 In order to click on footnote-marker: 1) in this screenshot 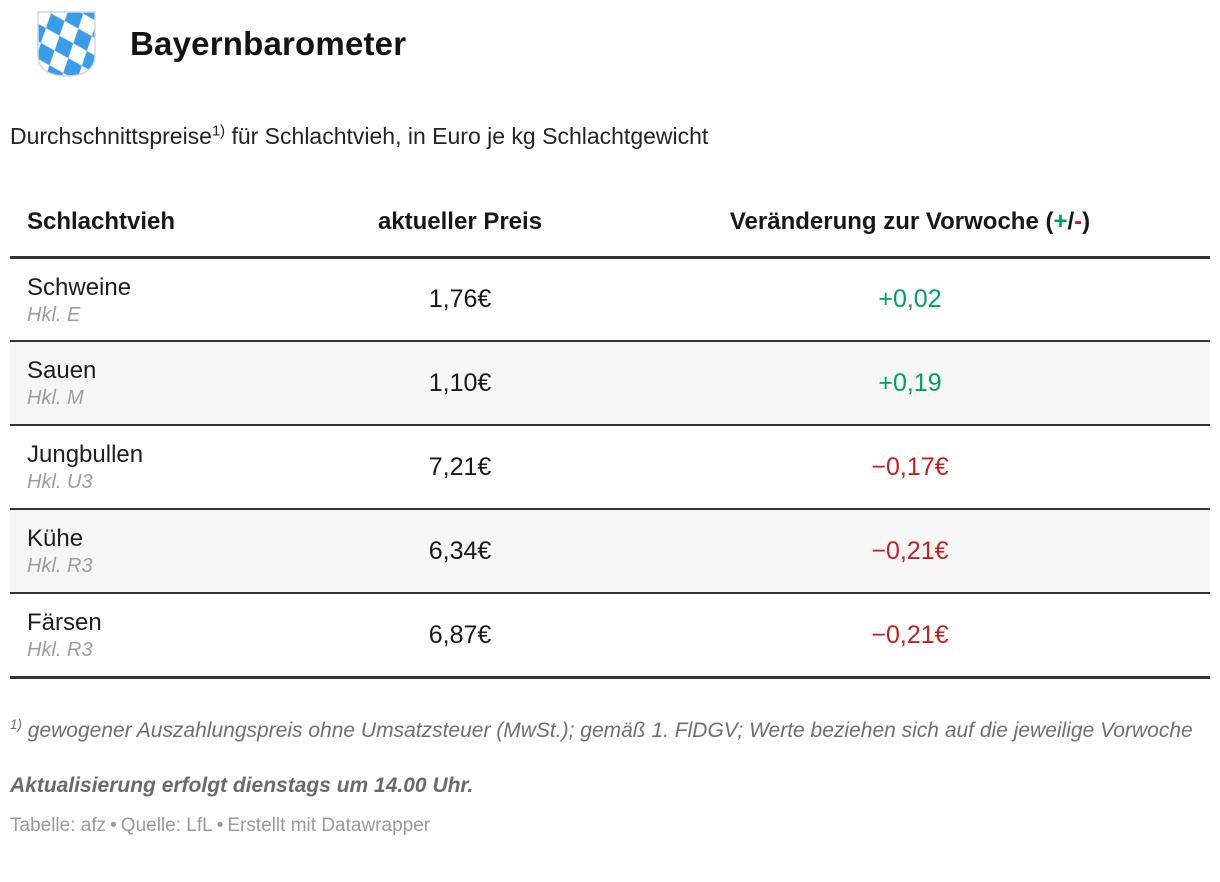, I will do `click(16, 724)`.